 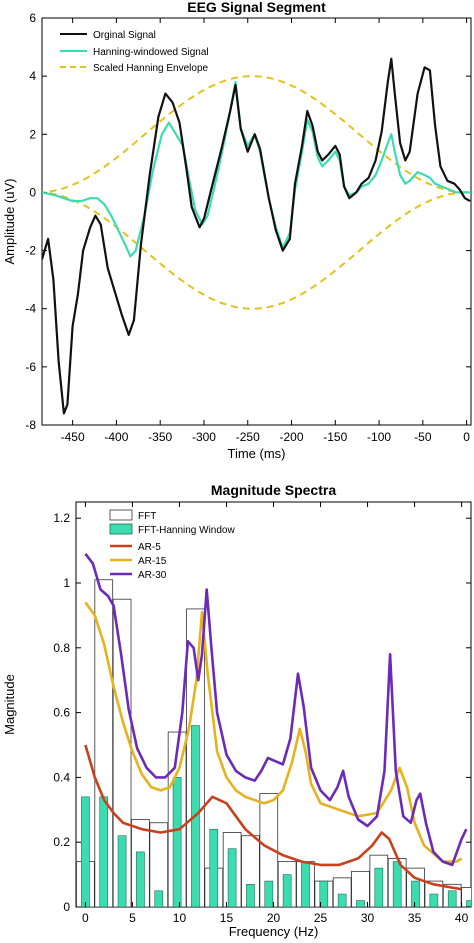 I want to click on plot2-xtick-label: 0, so click(x=85, y=918).